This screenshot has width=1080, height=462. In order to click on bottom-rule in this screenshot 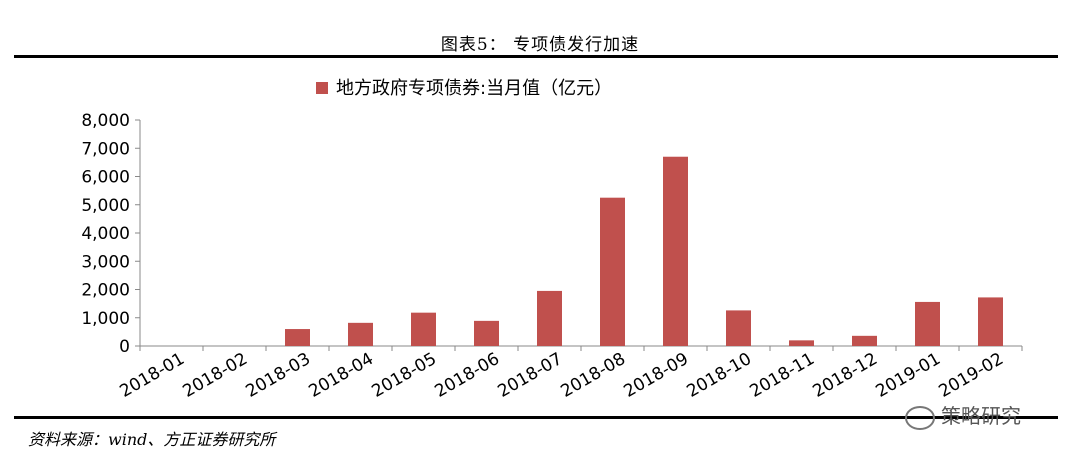, I will do `click(536, 417)`.